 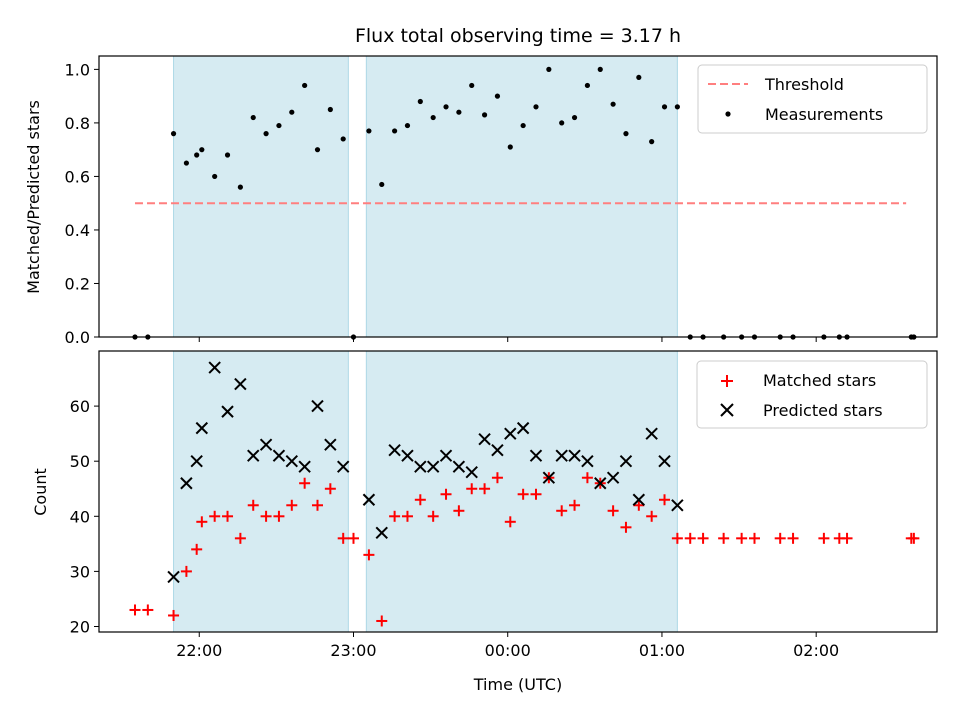 What do you see at coordinates (80, 516) in the screenshot?
I see `y-tick-label: 40` at bounding box center [80, 516].